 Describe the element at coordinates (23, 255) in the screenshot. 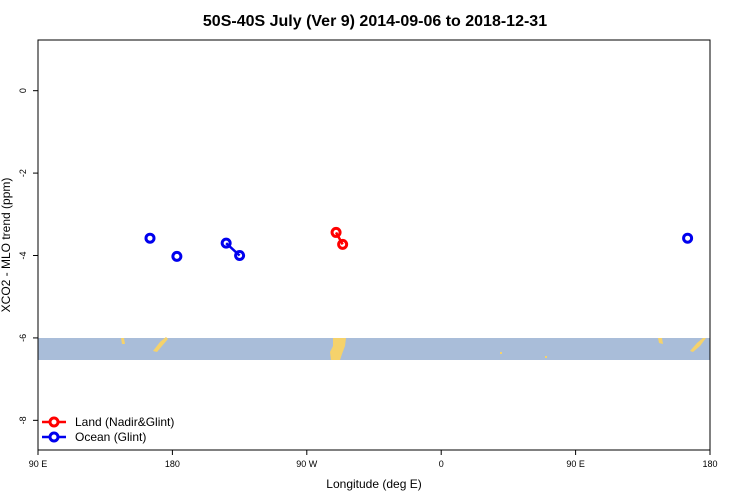

I see `y-tick-label: -4` at that location.